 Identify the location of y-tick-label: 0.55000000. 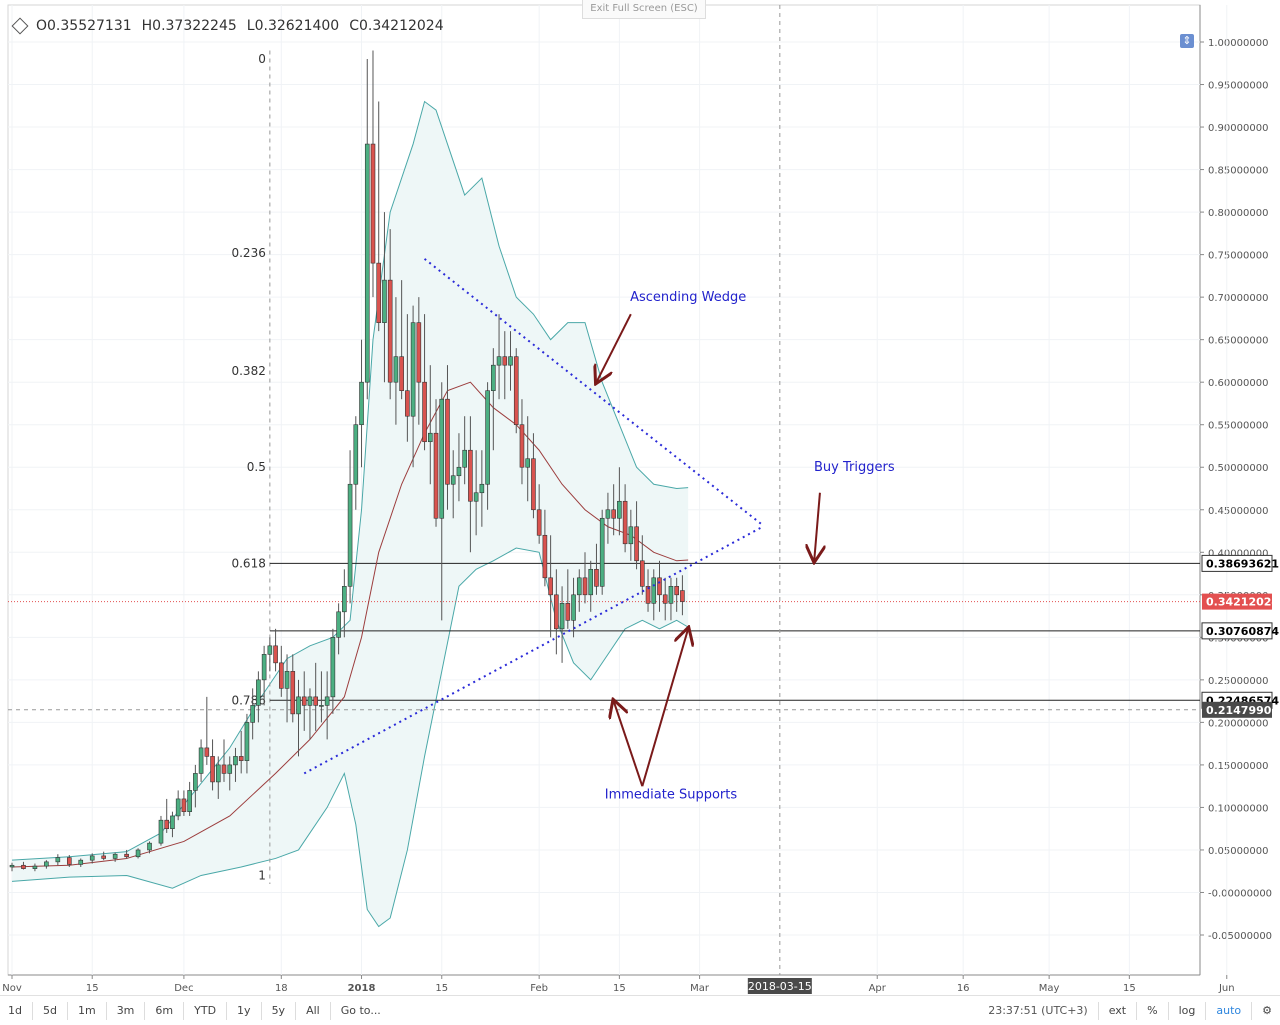
(1238, 426).